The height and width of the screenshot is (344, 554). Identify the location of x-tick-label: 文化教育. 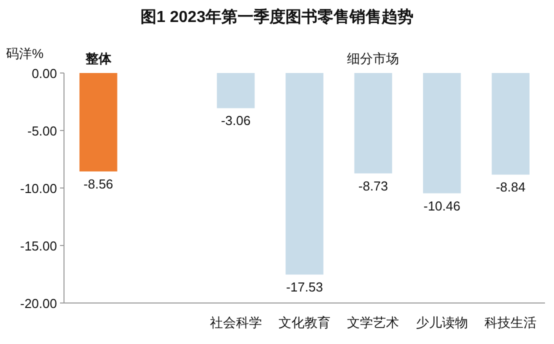
(304, 322).